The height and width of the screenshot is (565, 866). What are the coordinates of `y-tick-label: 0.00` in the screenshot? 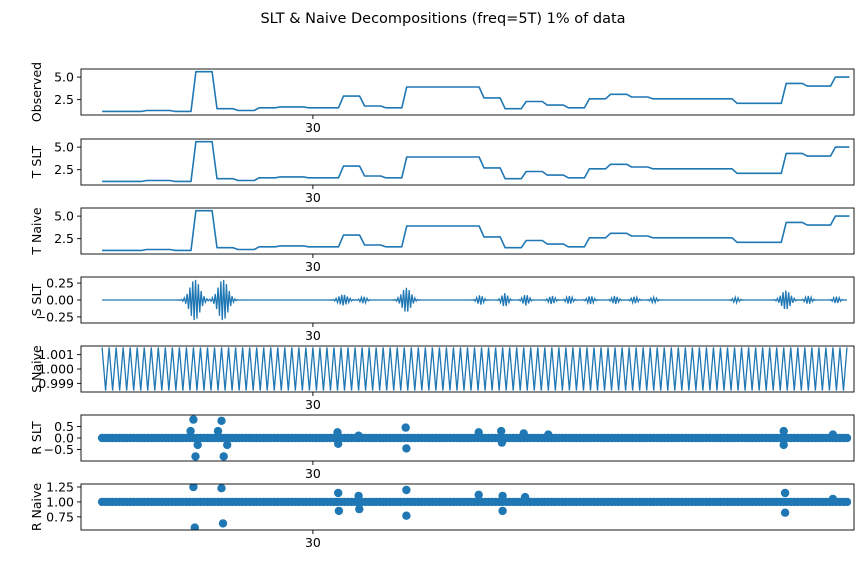 It's located at (60, 300).